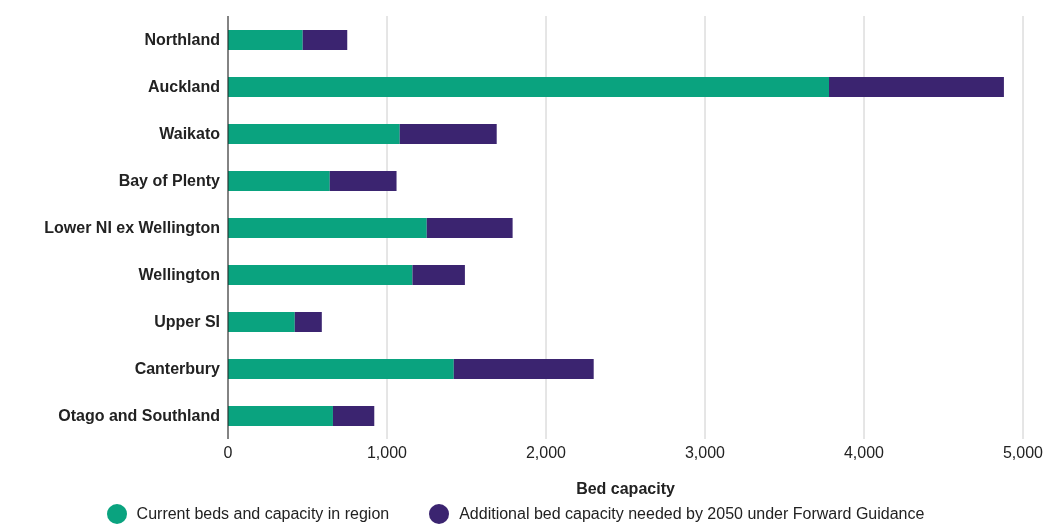 The width and height of the screenshot is (1061, 529). Describe the element at coordinates (177, 369) in the screenshot. I see `y-tick-label: Canterbury` at that location.